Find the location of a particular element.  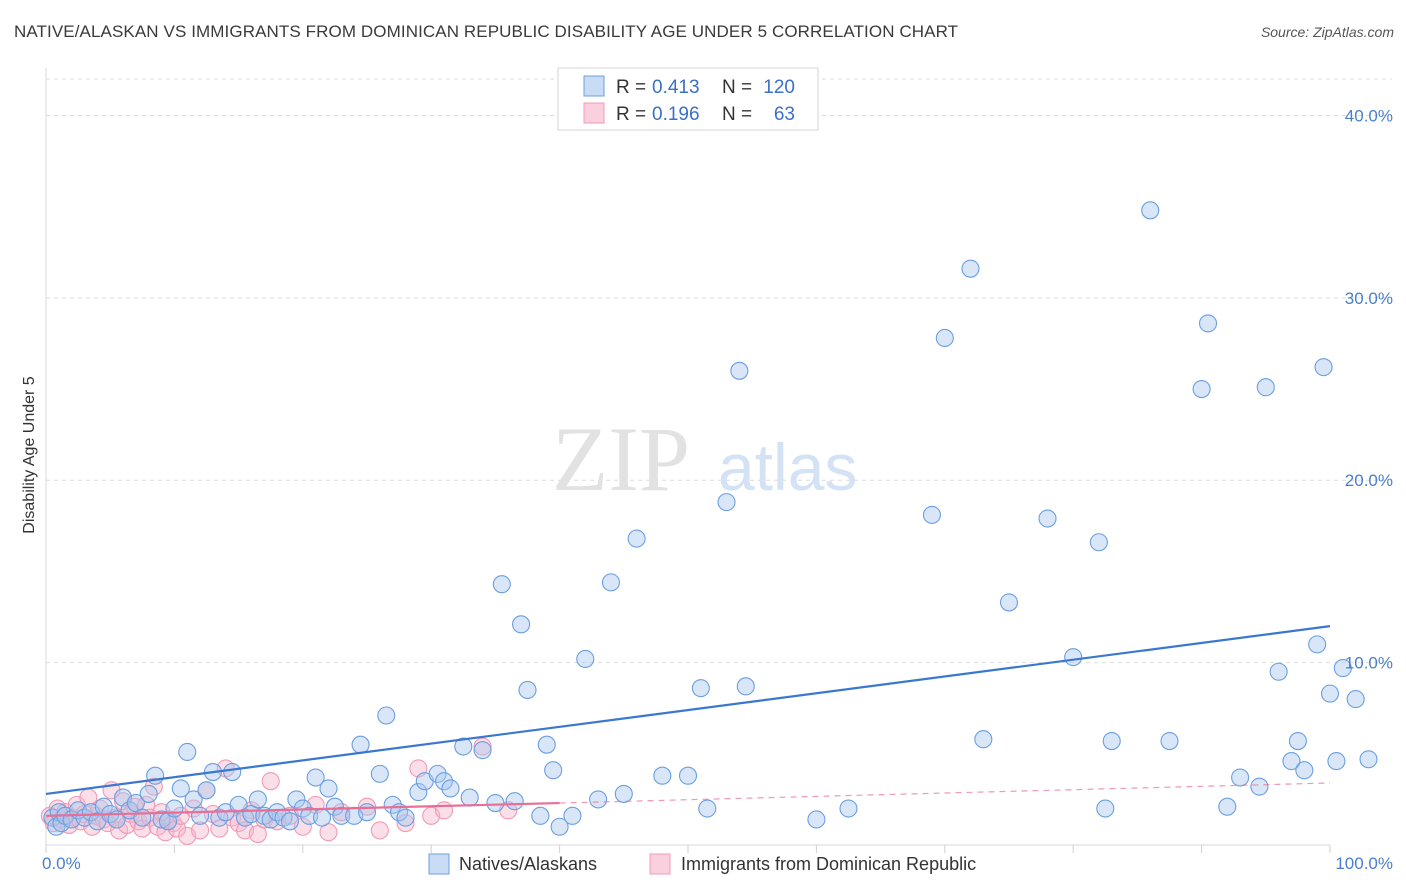

natives-legend-swatch is located at coordinates (594, 86).